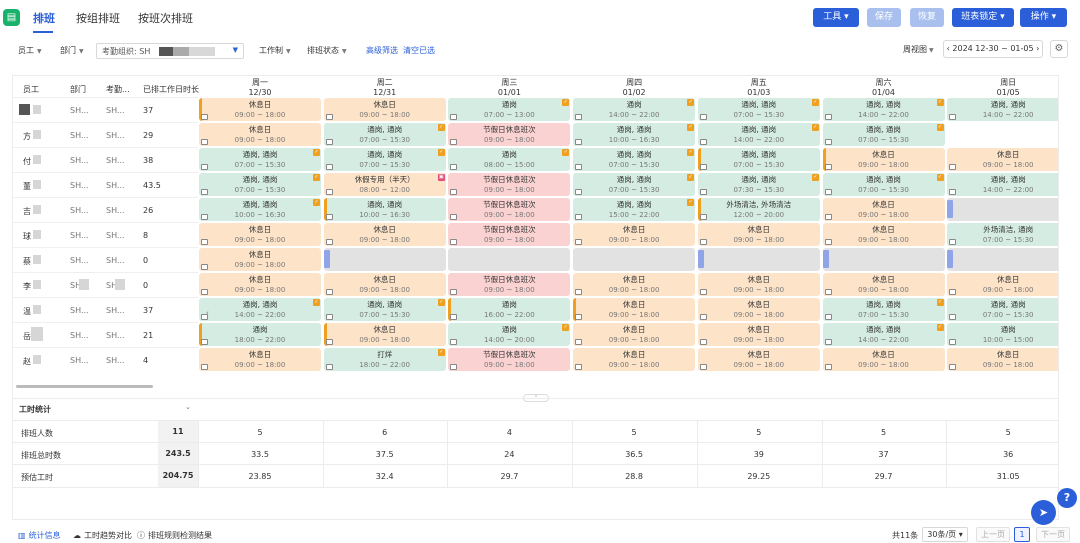  I want to click on page-size-select: 30条/页 ▾, so click(945, 534).